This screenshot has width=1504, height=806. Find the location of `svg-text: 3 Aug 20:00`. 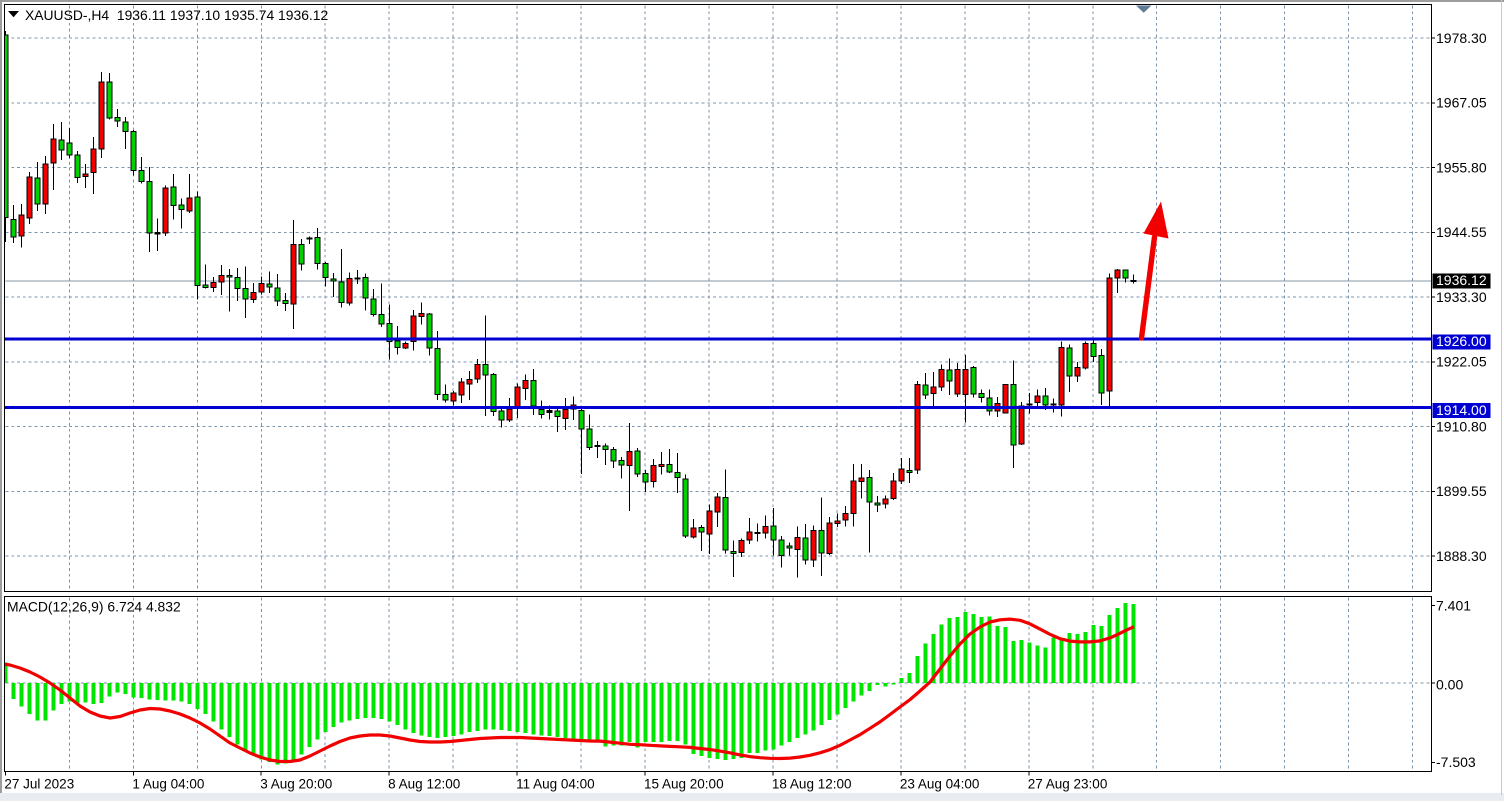

svg-text: 3 Aug 20:00 is located at coordinates (296, 784).